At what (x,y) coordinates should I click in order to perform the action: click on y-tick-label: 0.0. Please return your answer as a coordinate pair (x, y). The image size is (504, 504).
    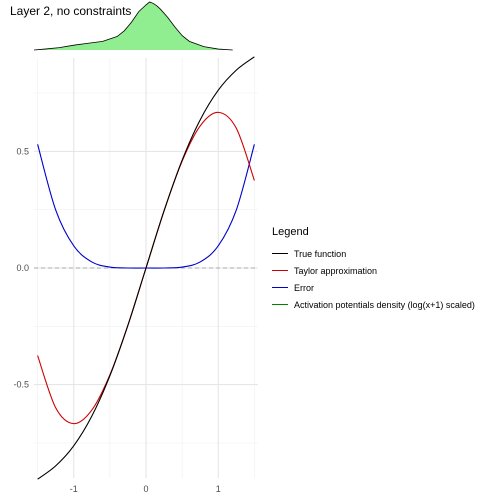
    Looking at the image, I should click on (22, 268).